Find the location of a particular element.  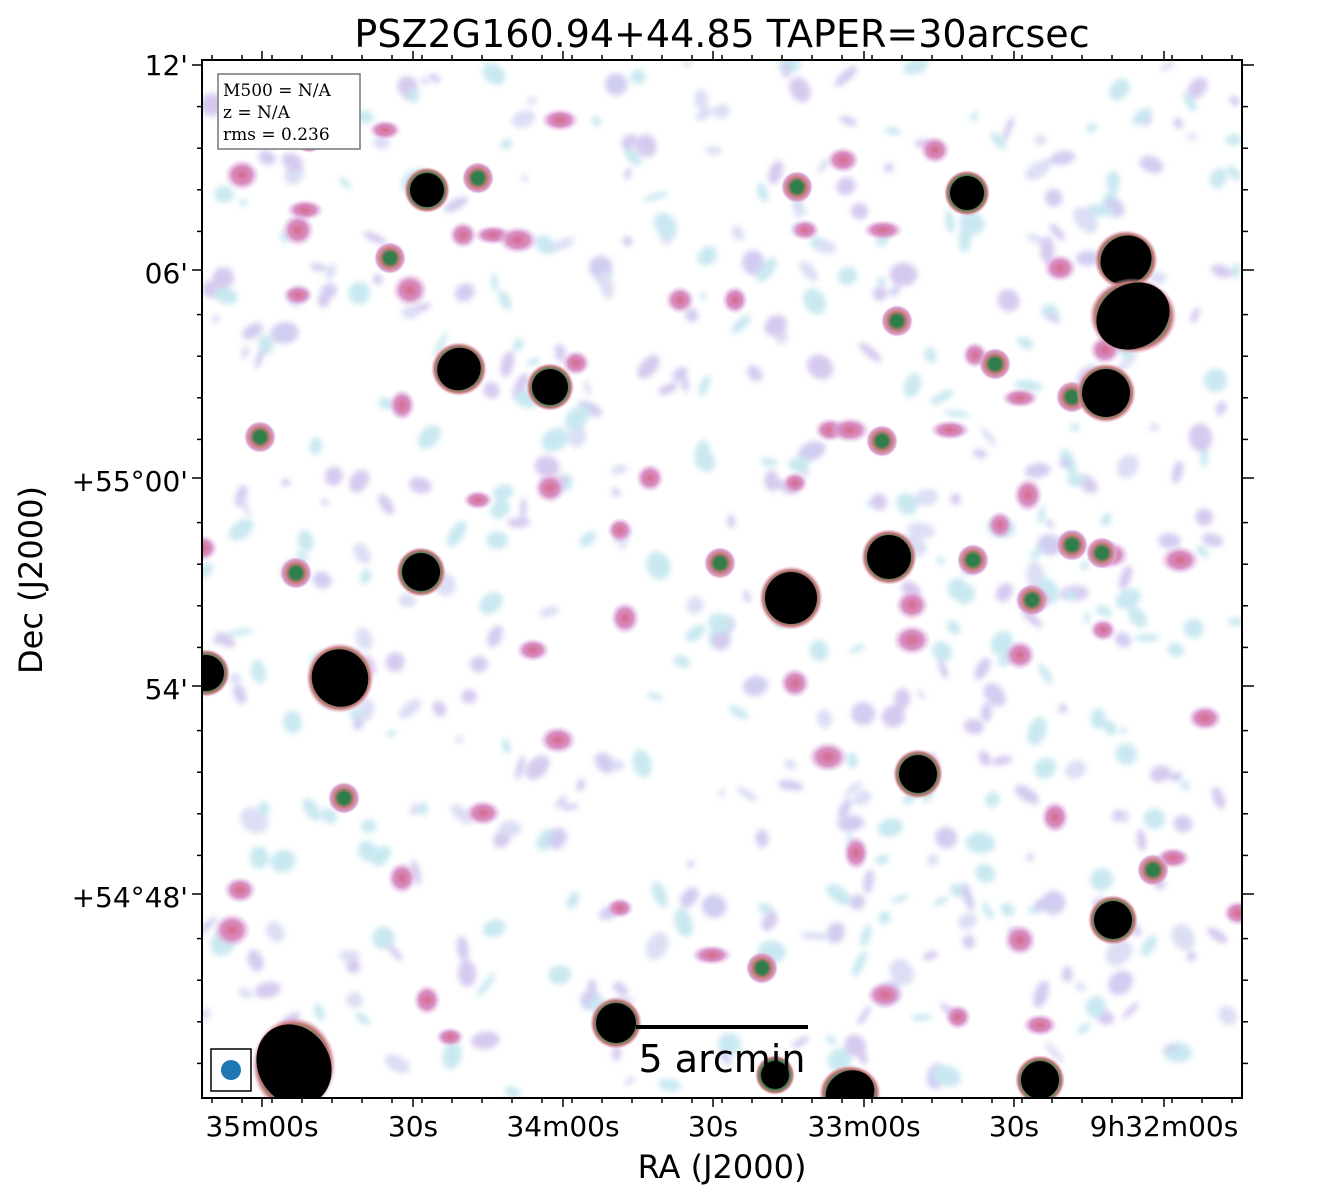

bright-source is located at coordinates (850, 1084).